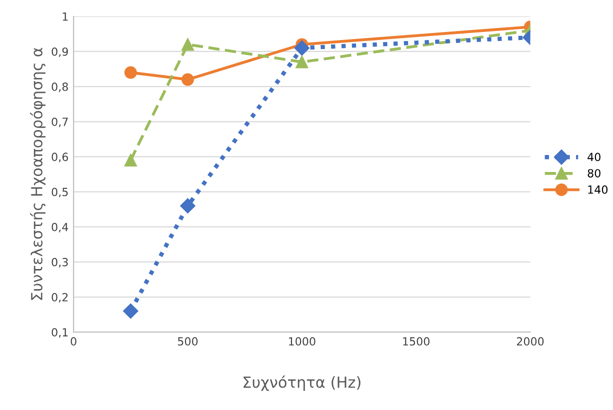  Describe the element at coordinates (60, 157) in the screenshot. I see `y-tick-label: 0,6` at that location.